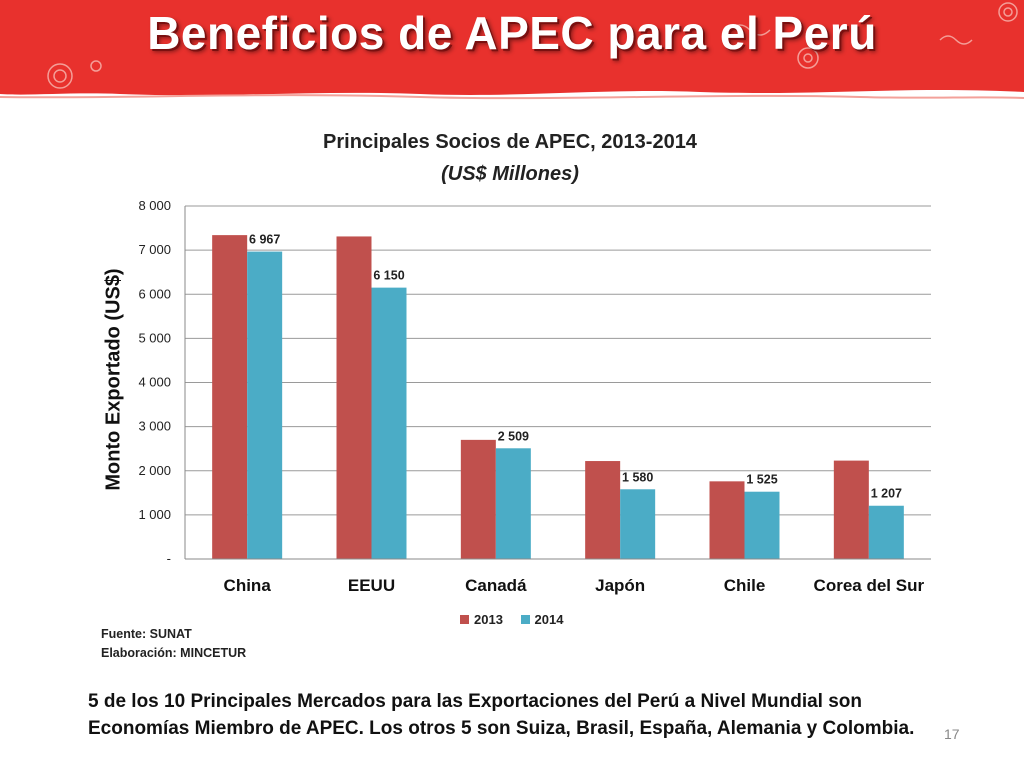  Describe the element at coordinates (512, 33) in the screenshot. I see `slide-title: Beneficios de APEC para el Perú` at that location.